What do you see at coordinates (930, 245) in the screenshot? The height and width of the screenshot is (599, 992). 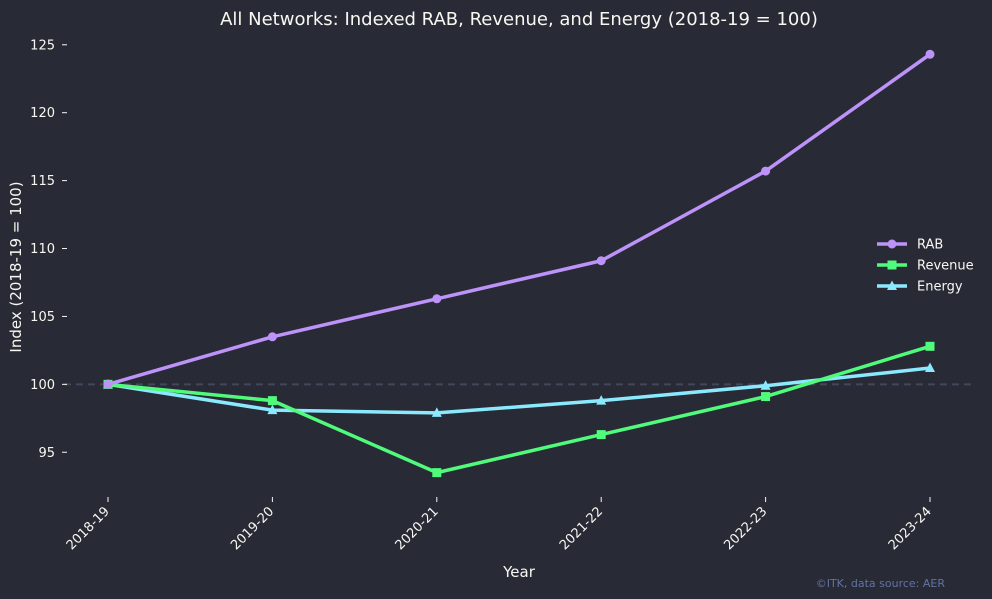 I see `legend-label-rab: RAB` at bounding box center [930, 245].